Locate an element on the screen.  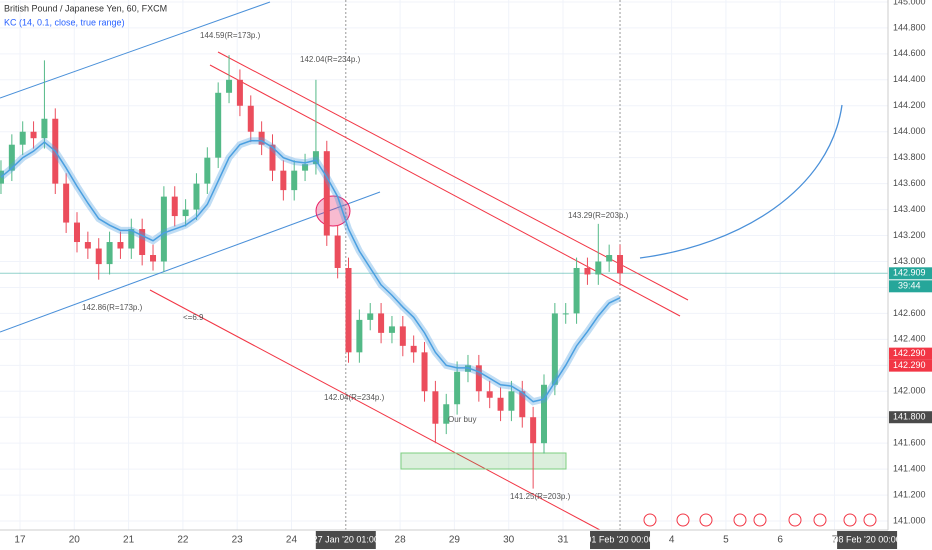
crosshair-label: 01 Feb '20 00:00 is located at coordinates (619, 539).